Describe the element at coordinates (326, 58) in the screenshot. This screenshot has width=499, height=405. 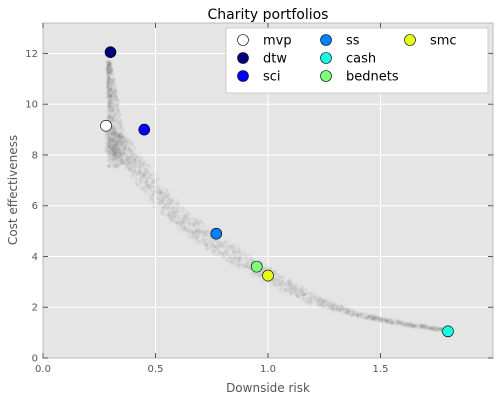
I see `legend-marker-cash` at that location.